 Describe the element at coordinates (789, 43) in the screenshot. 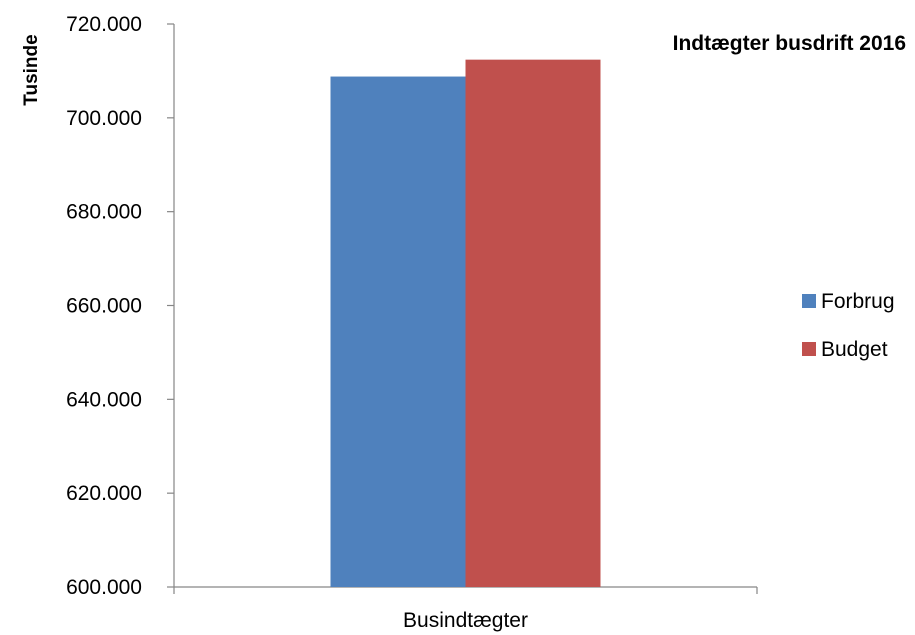

I see `chart-title: Indtægter busdrift 2016` at that location.